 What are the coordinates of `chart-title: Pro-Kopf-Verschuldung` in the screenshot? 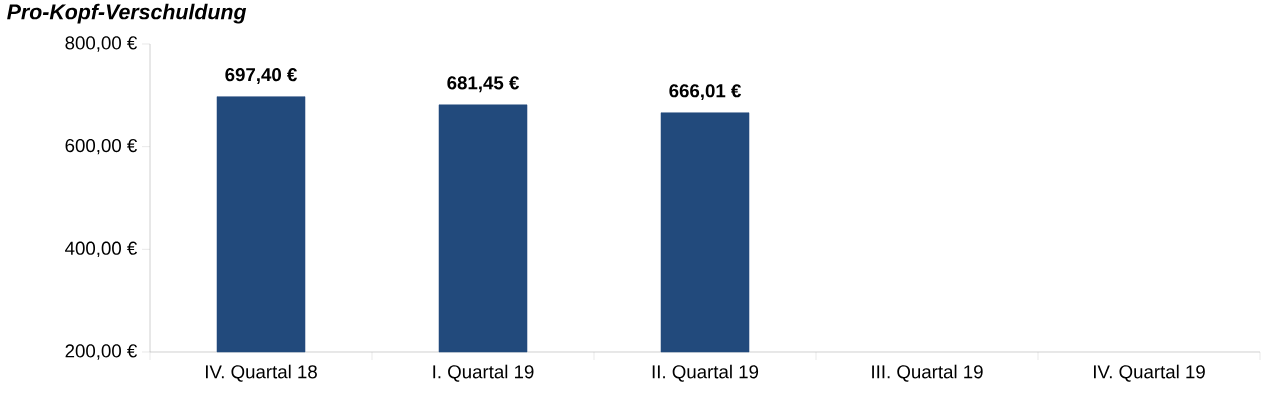 It's located at (127, 13).